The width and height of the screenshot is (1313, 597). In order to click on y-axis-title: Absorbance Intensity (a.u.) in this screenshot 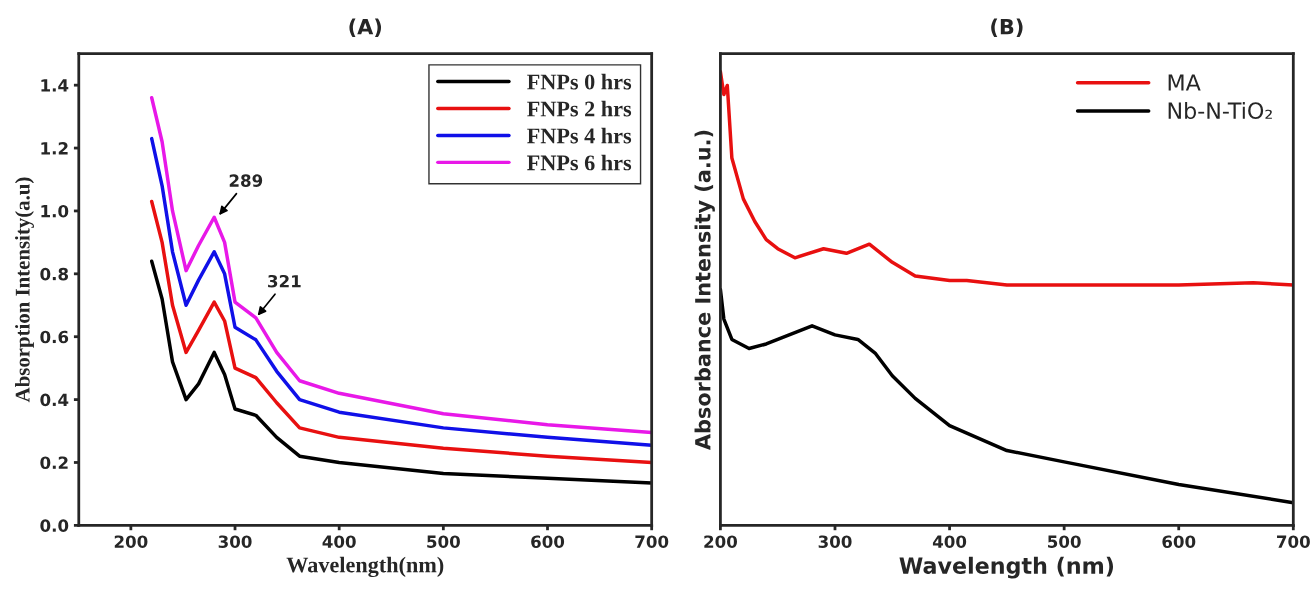, I will do `click(704, 290)`.